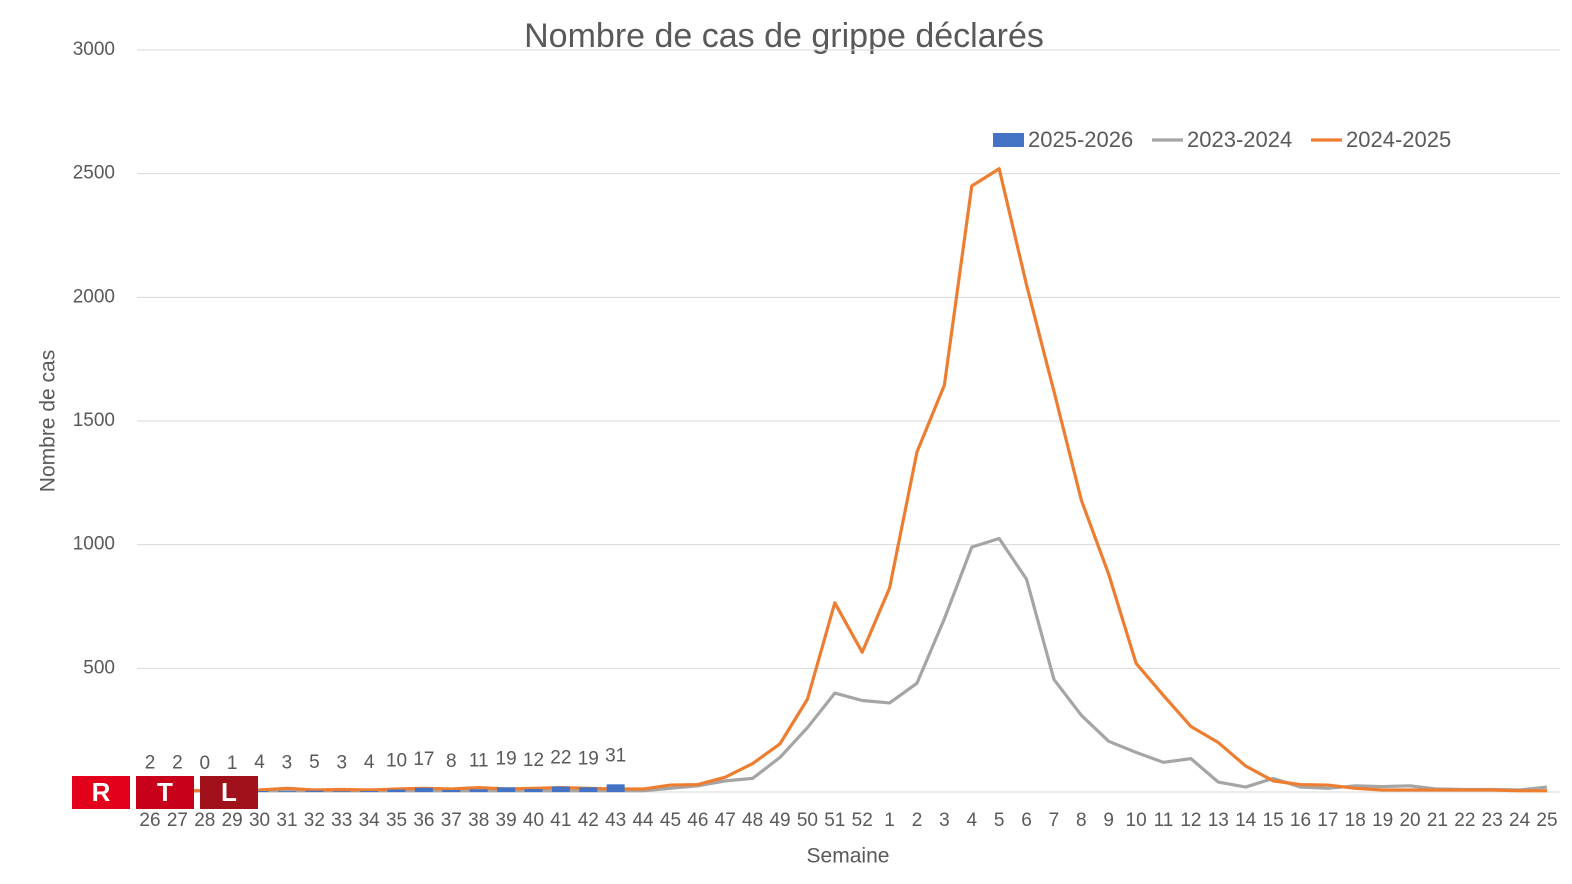 The height and width of the screenshot is (884, 1572). What do you see at coordinates (506, 820) in the screenshot?
I see `x-tick-label: 39` at bounding box center [506, 820].